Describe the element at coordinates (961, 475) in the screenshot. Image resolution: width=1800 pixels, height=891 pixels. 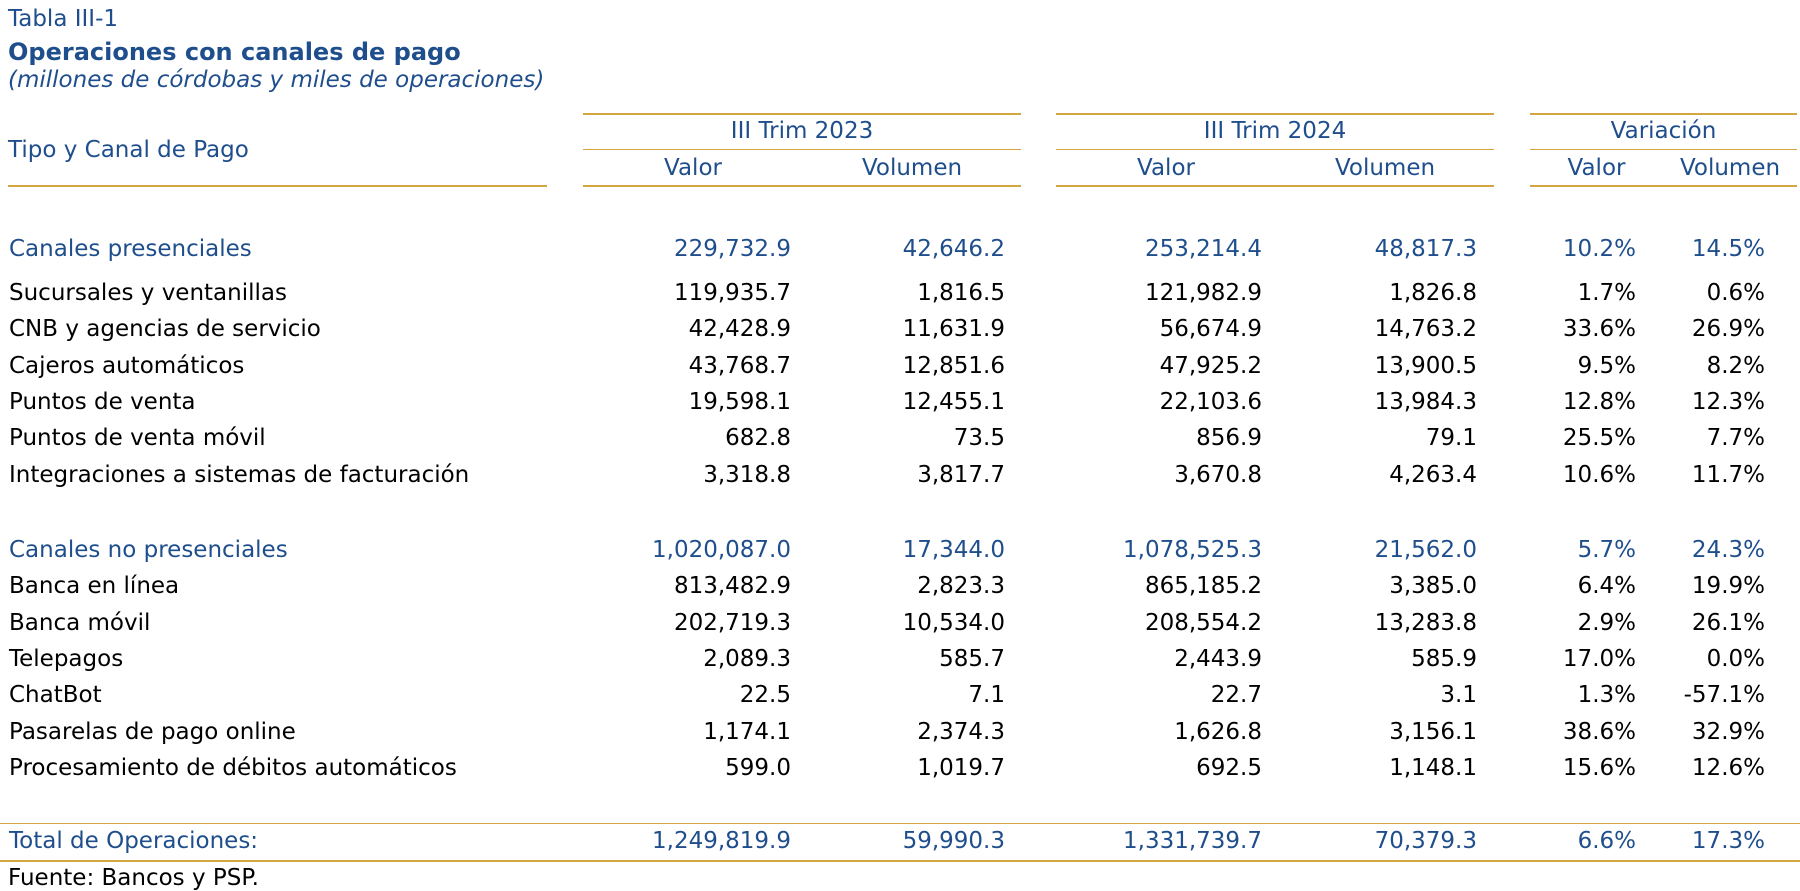
I see `volumen-2023: 3,817.7` at that location.